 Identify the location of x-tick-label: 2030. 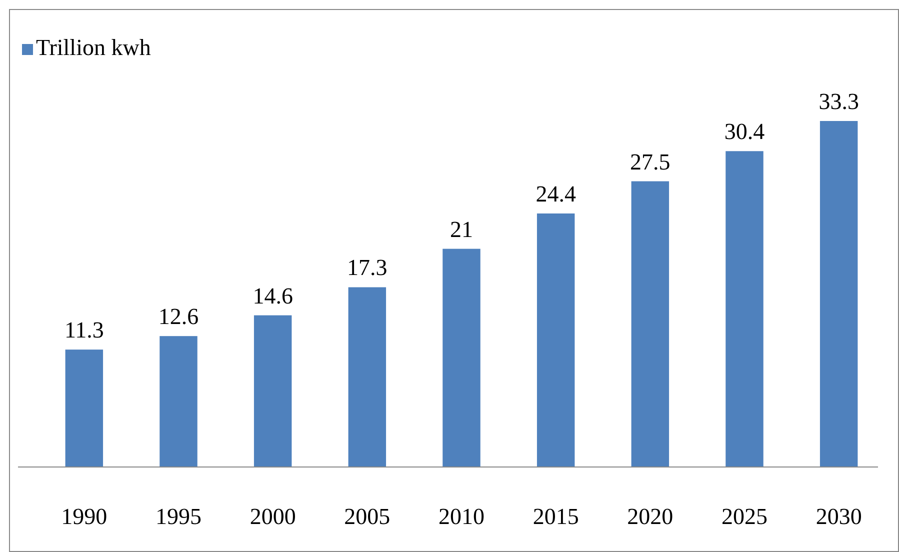
(839, 516).